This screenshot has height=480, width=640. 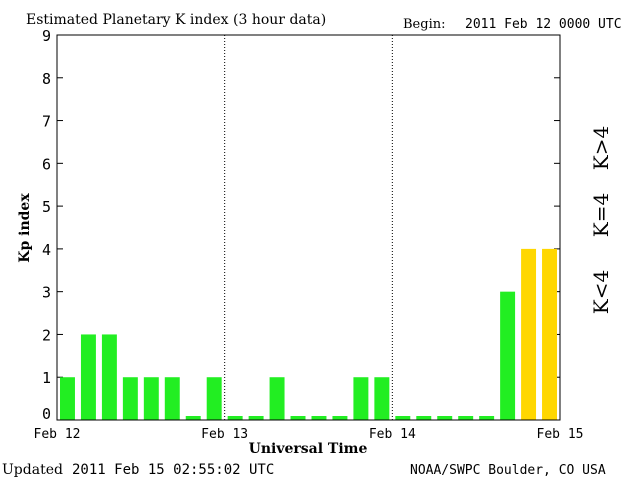 I want to click on x-tick-label: Feb 14, so click(x=392, y=434).